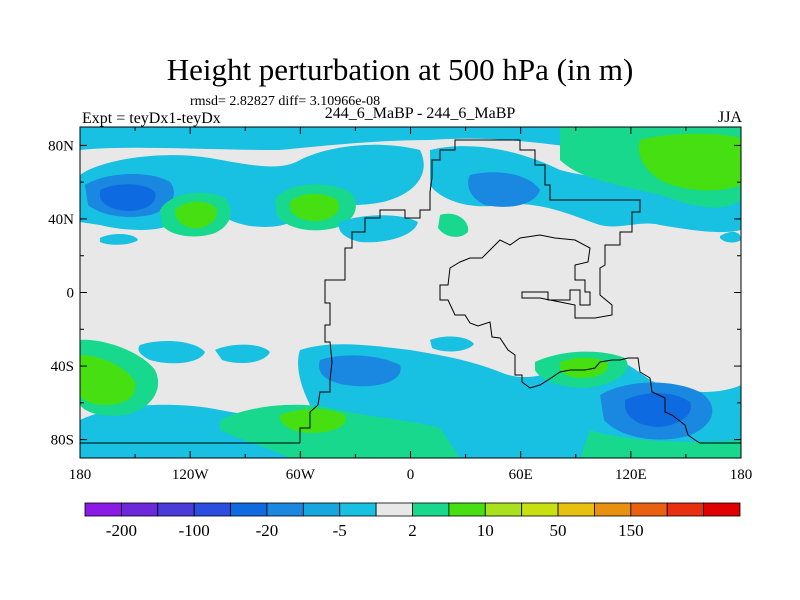 This screenshot has height=600, width=800. I want to click on contour-positive-south-pole, so click(660, 444).